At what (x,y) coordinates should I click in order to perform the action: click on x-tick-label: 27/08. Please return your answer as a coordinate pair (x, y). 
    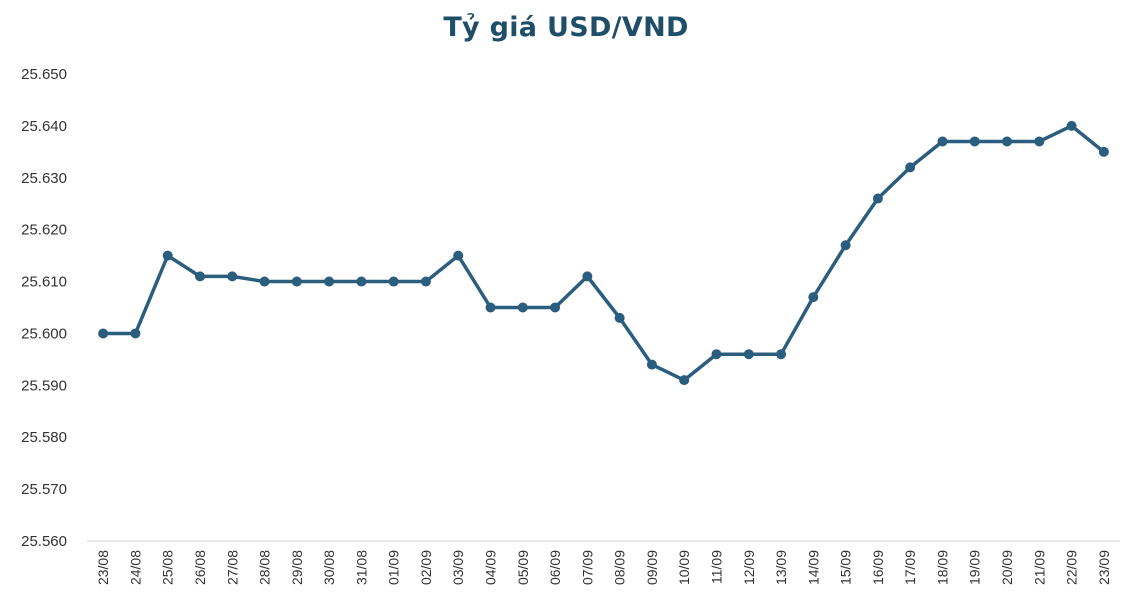
    Looking at the image, I should click on (232, 567).